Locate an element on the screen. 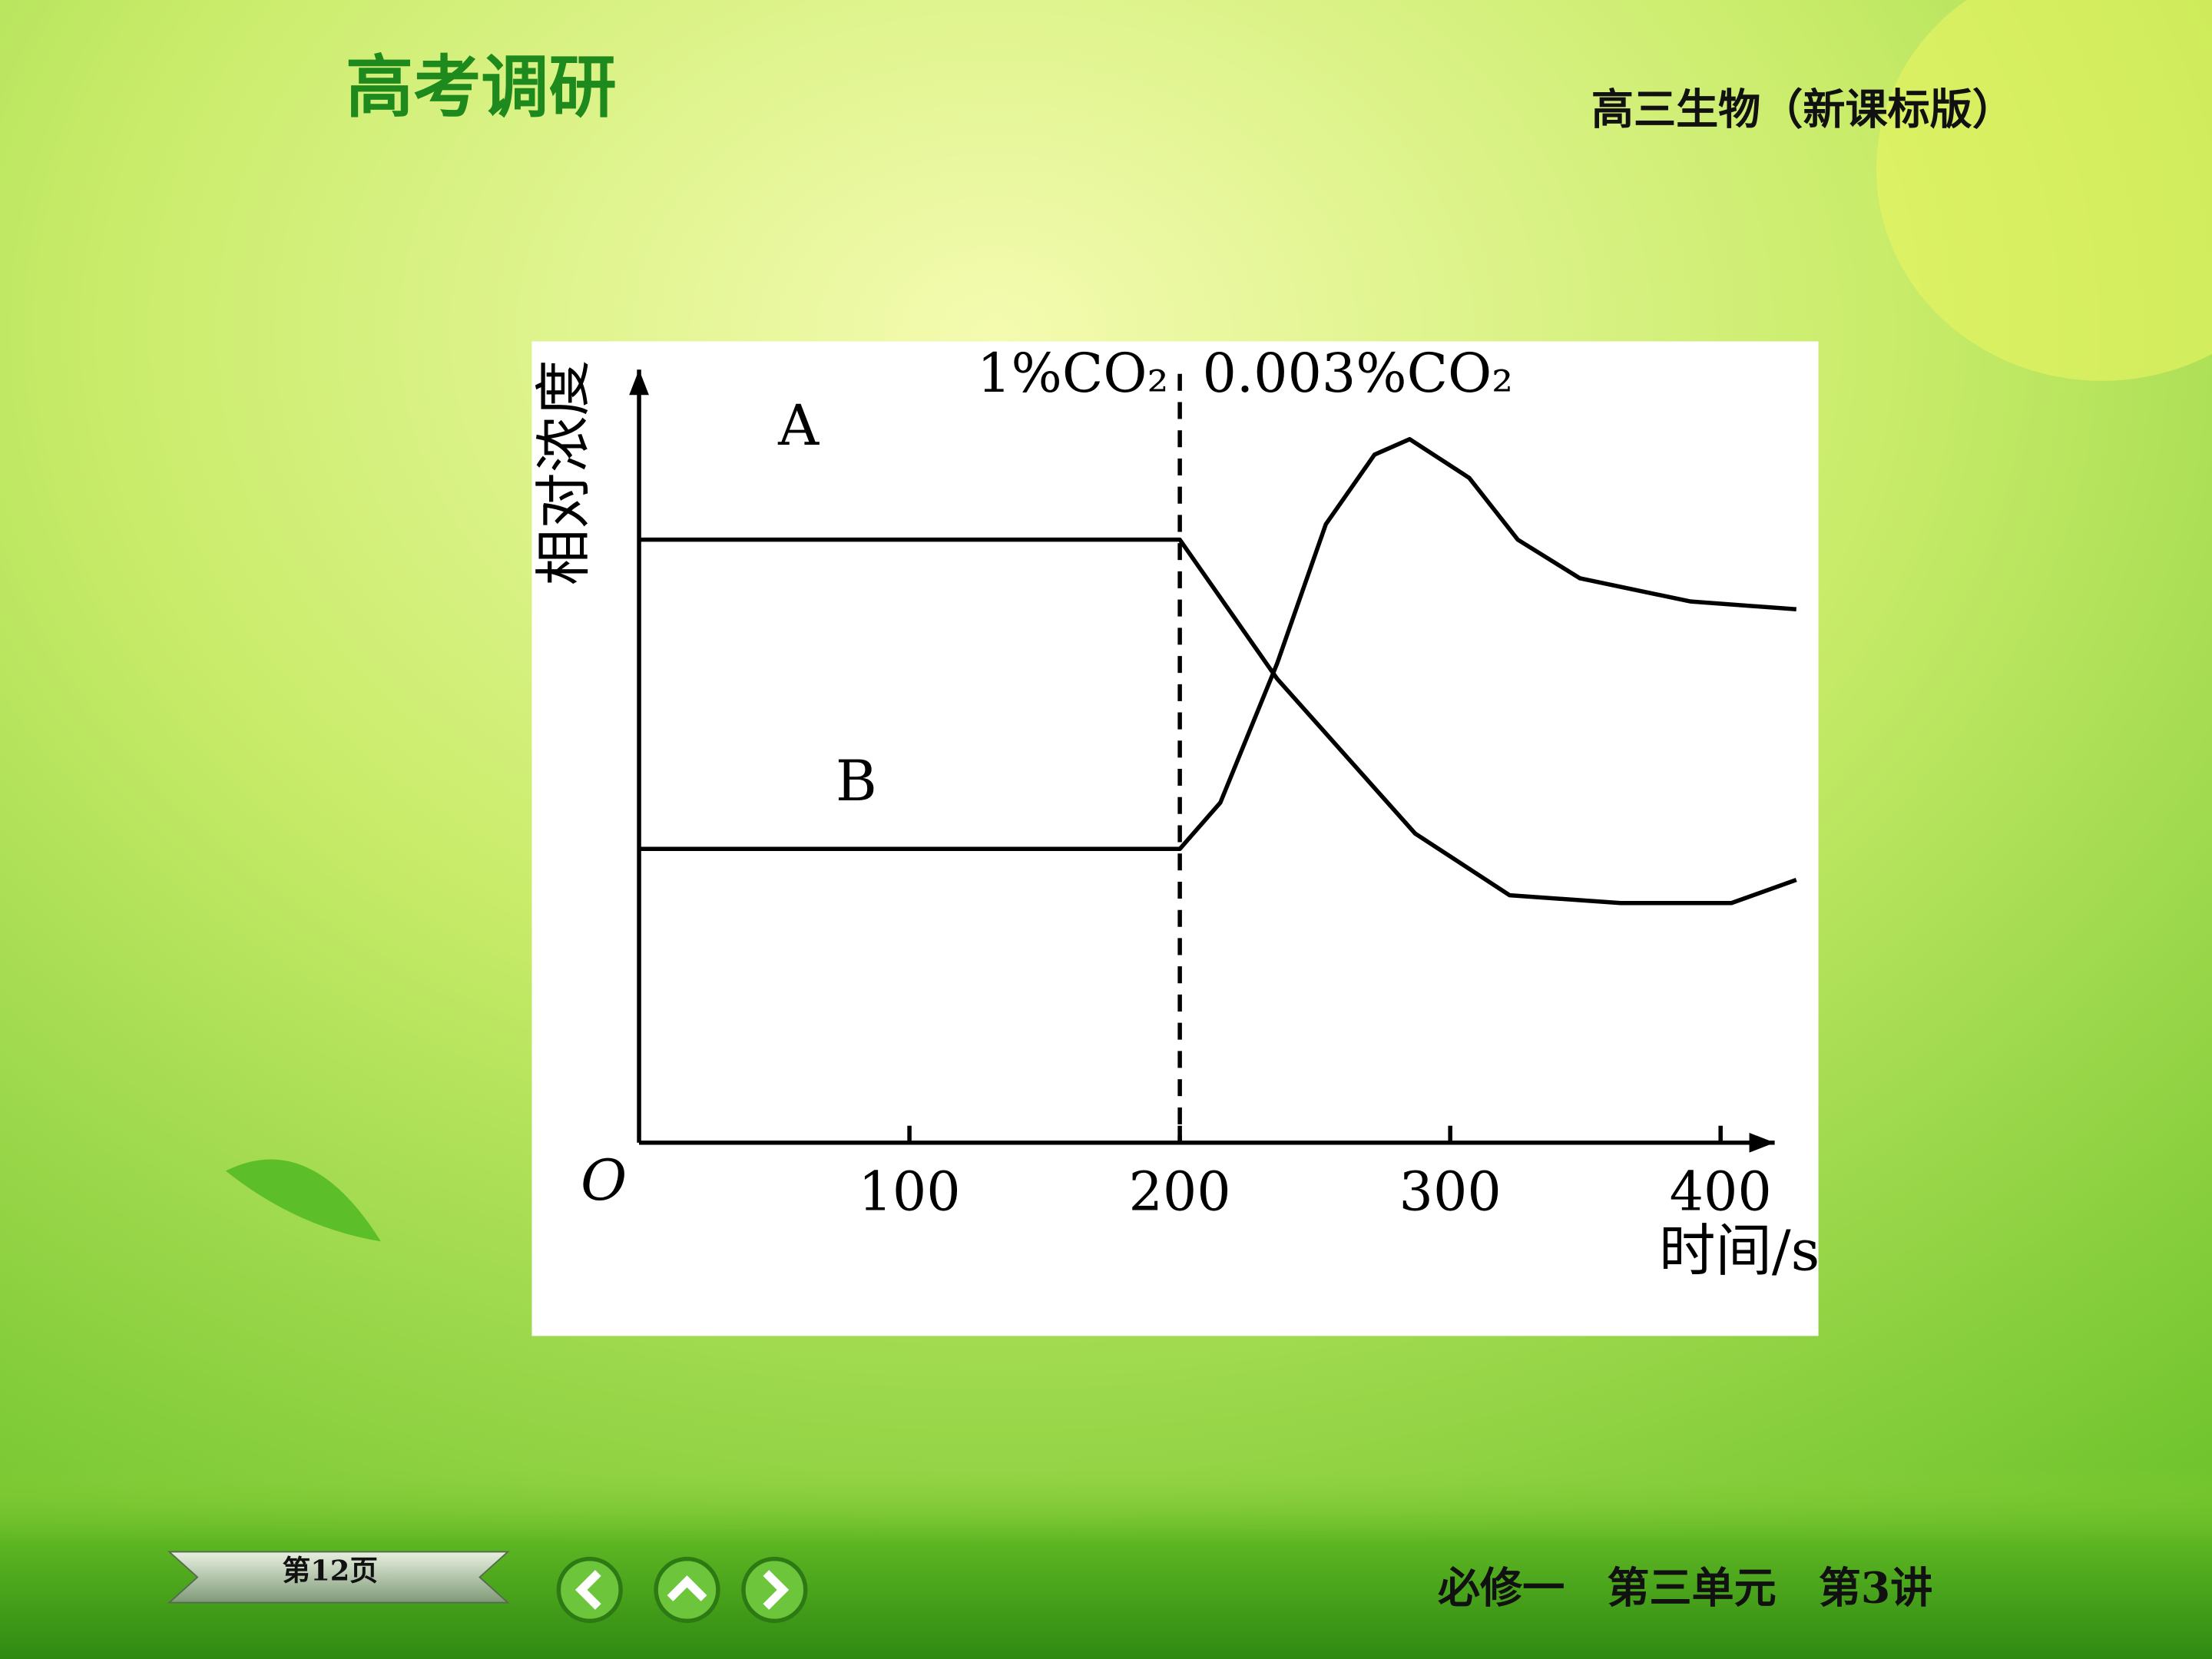 This screenshot has width=2212, height=1659. next-button is located at coordinates (774, 1590).